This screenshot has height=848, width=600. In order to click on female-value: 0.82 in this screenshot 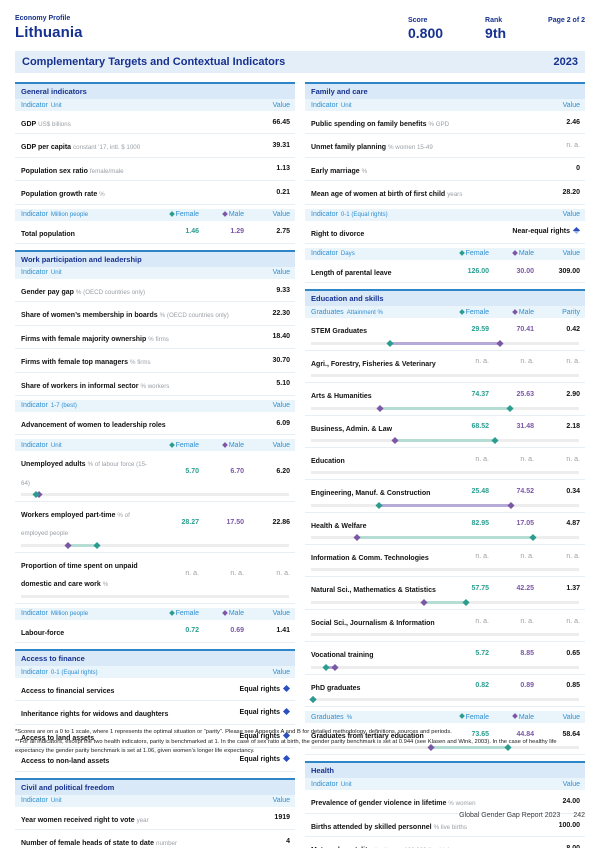, I will do `click(482, 686)`.